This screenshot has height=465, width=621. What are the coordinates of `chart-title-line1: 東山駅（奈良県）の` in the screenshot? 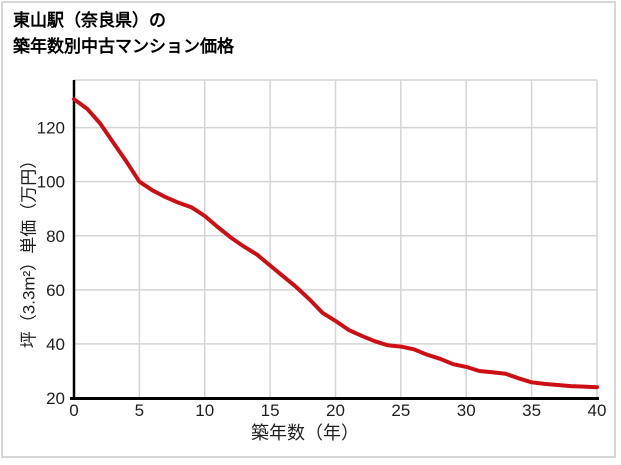 It's located at (89, 20).